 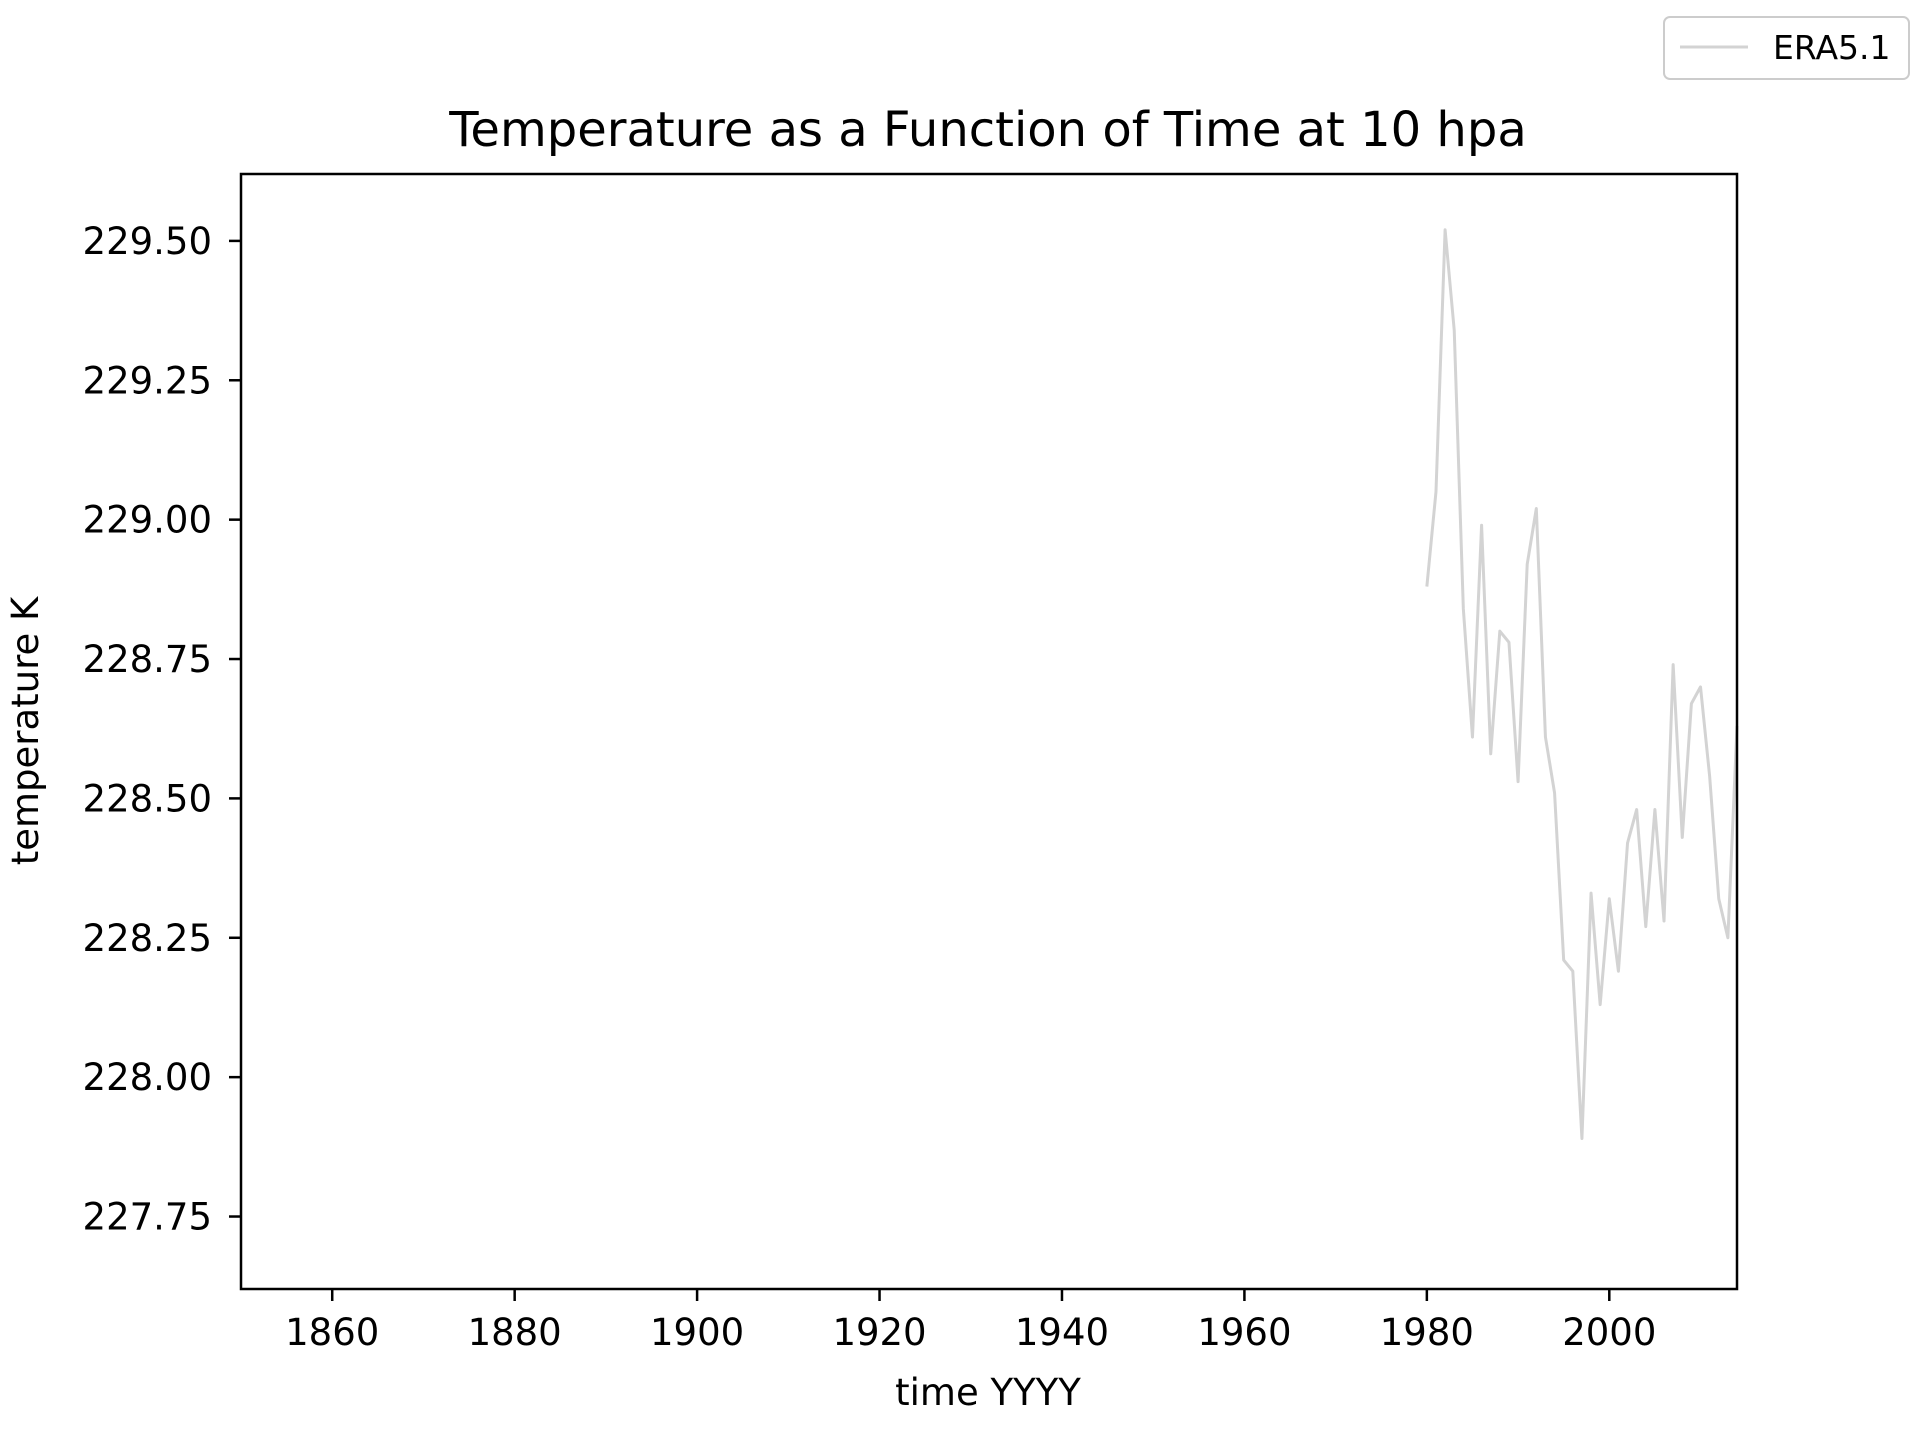 I want to click on y-tick-label: 229.50, so click(x=147, y=241).